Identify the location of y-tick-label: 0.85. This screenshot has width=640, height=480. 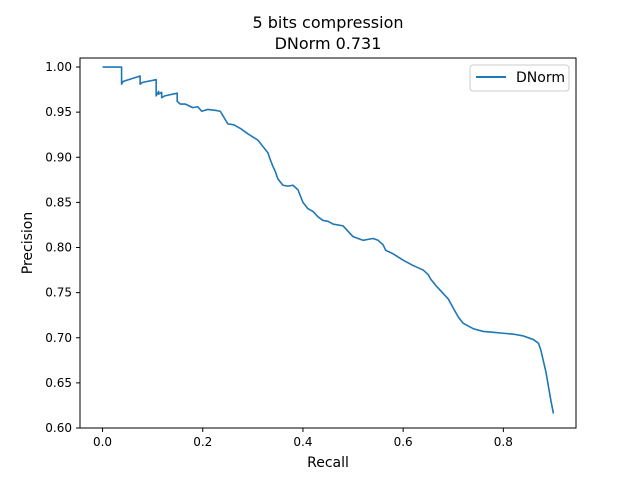
(58, 202).